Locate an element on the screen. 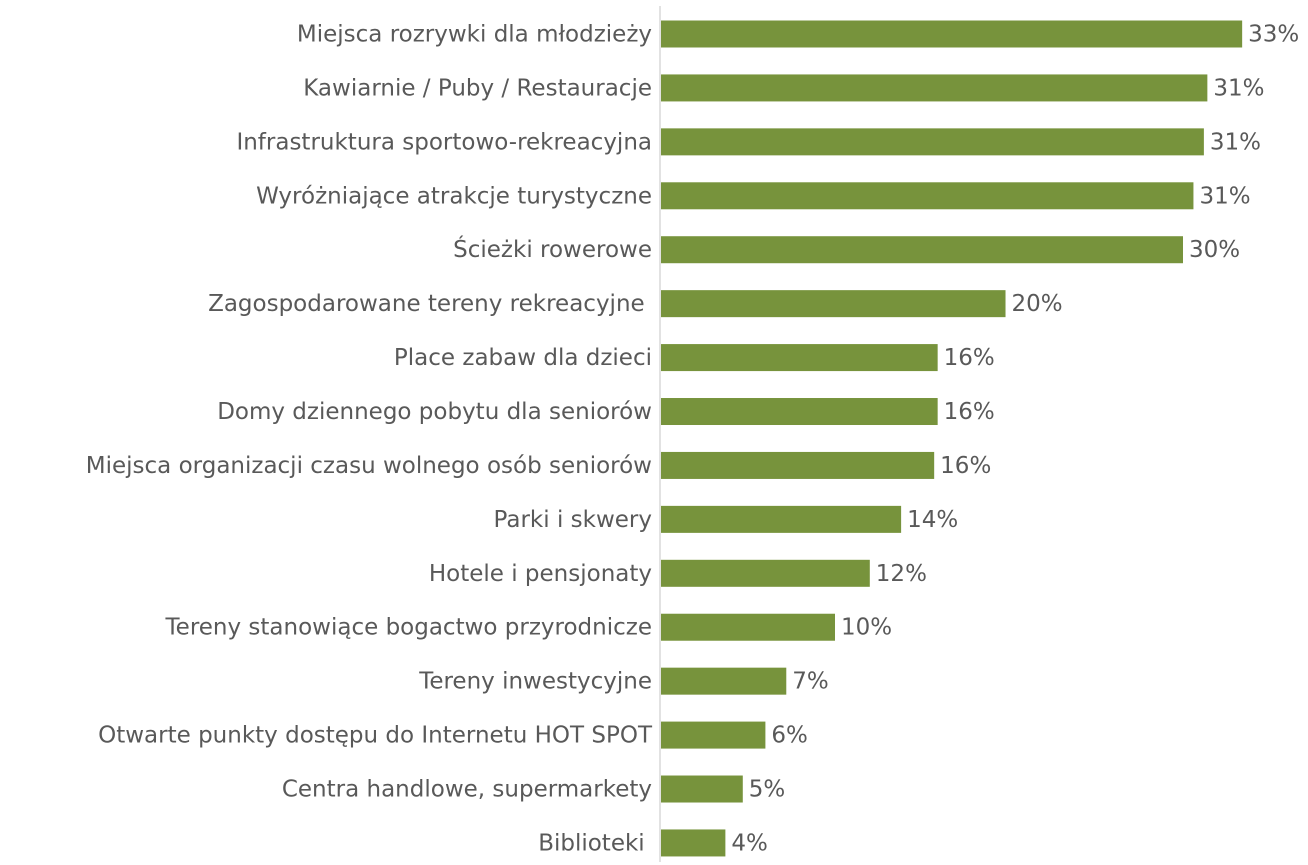 This screenshot has height=865, width=1308. data-label: 14% is located at coordinates (932, 520).